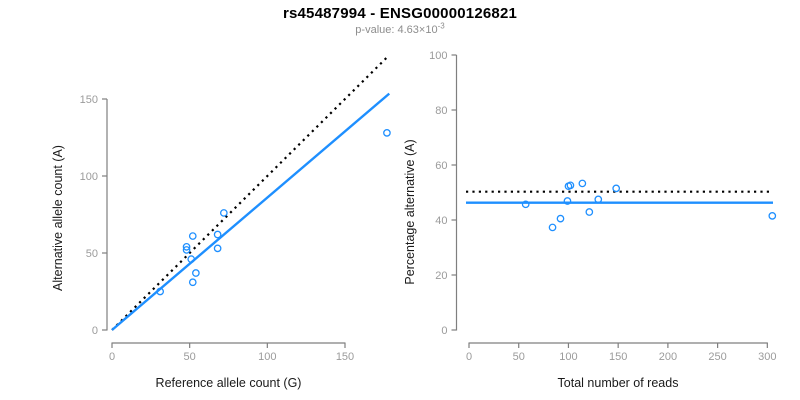 The image size is (800, 400). I want to click on y-axis-title: Alternative allele count (A), so click(58, 218).